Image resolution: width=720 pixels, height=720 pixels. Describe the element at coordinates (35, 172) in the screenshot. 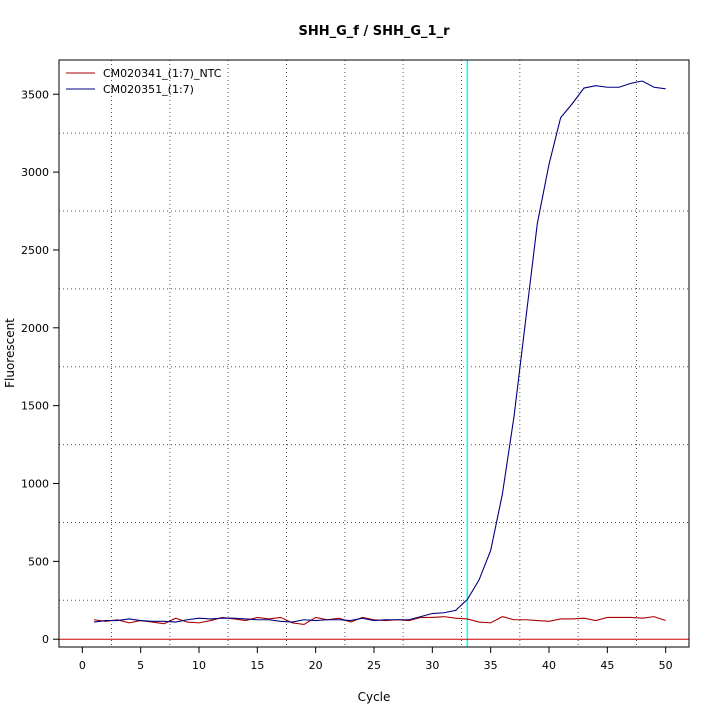

I see `y-tick-label: 3000` at that location.